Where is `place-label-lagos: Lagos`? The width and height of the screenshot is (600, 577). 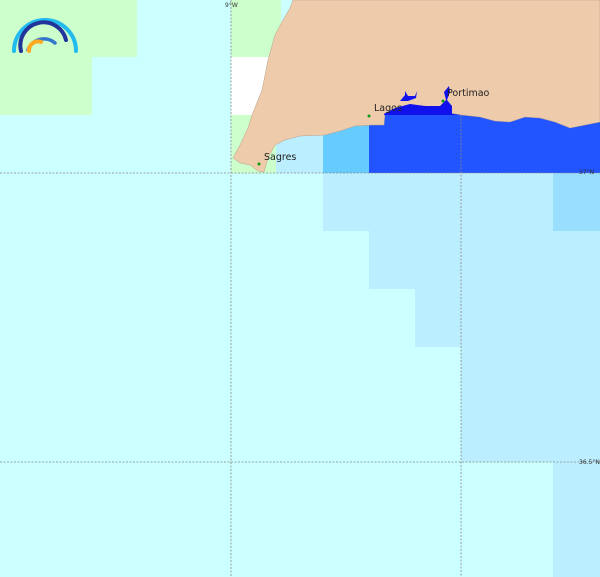 place-label-lagos: Lagos is located at coordinates (388, 108).